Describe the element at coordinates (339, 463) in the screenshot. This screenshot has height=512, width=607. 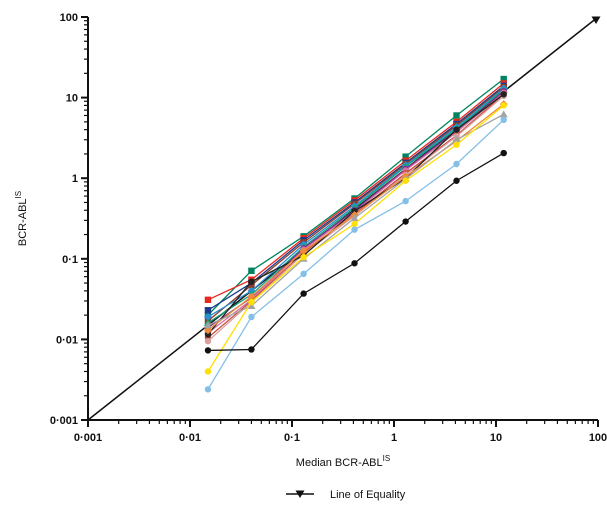
I see `x-axis-title-text: Median BCR-ABL` at that location.